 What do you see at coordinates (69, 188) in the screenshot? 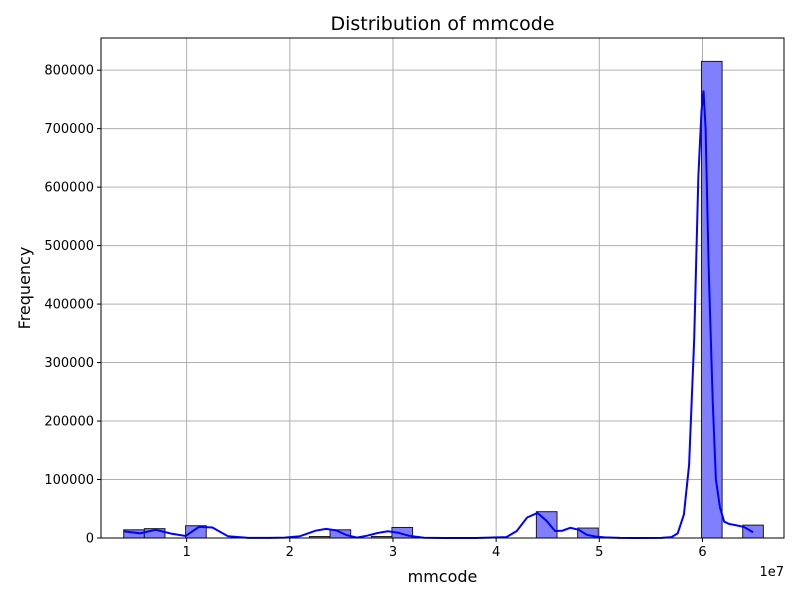
I see `y-tick-label: 600000` at bounding box center [69, 188].